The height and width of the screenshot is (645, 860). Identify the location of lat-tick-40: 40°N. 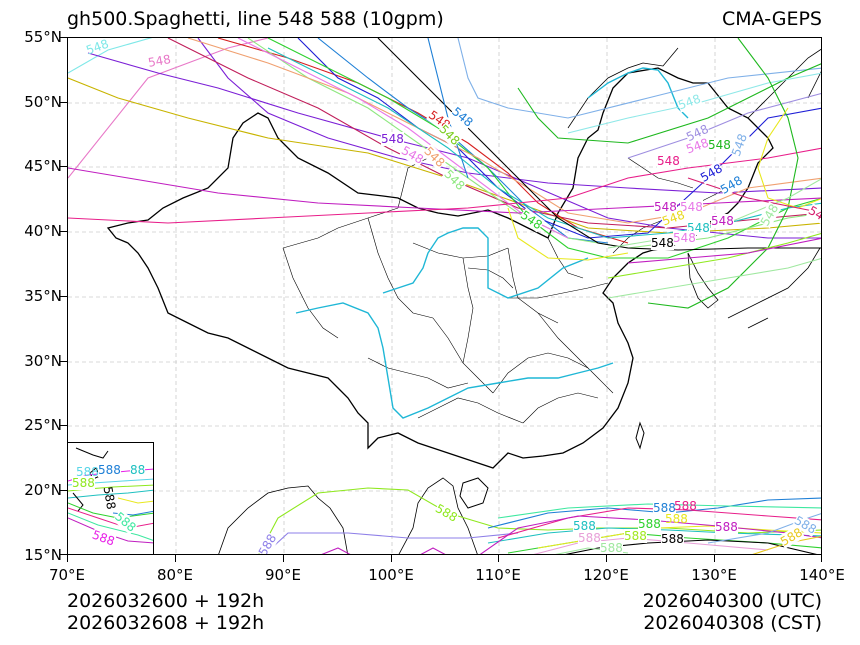
(43, 231).